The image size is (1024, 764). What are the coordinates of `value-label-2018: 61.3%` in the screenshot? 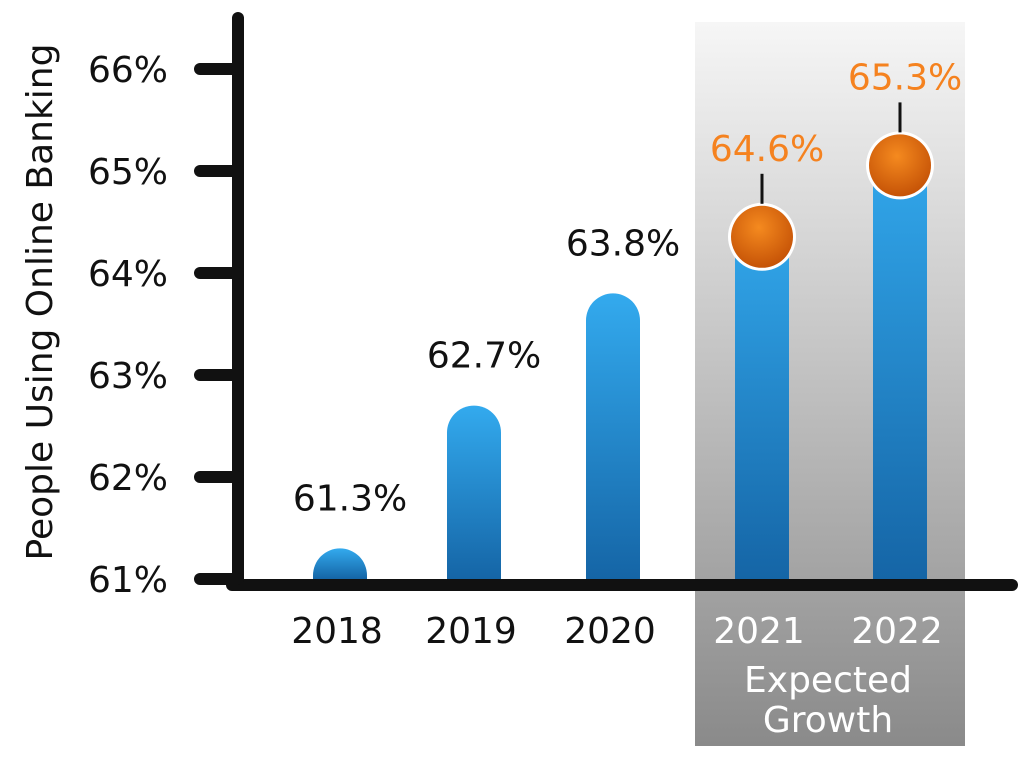 It's located at (350, 498).